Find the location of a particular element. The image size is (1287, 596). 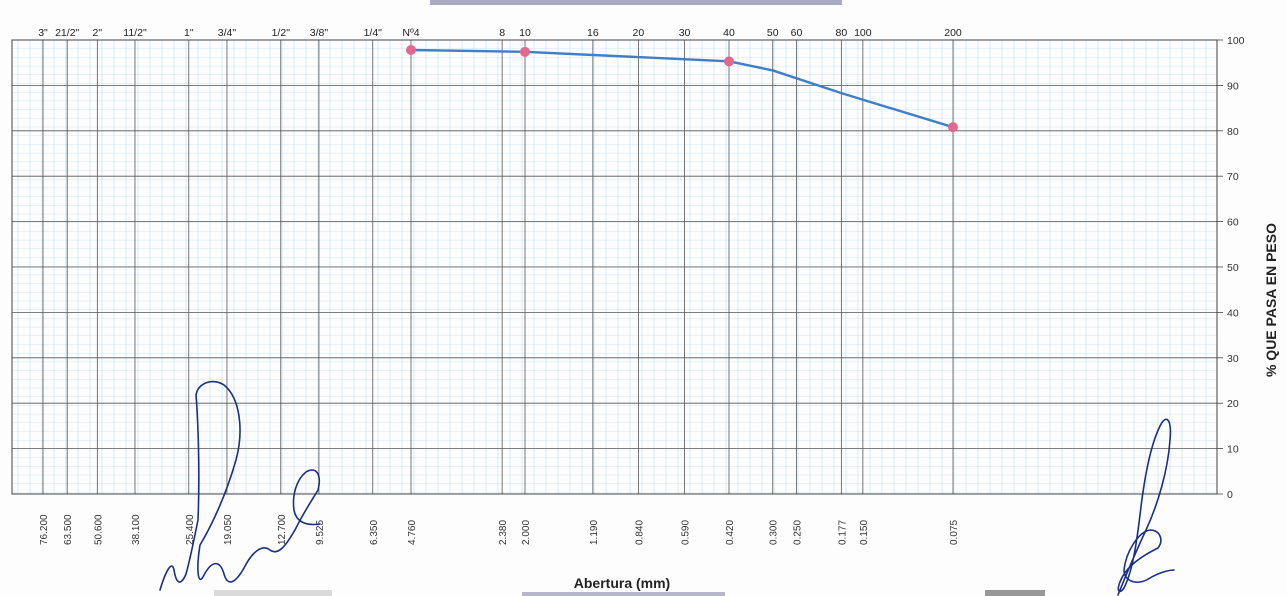

sieve-number-label: 200 is located at coordinates (953, 33).